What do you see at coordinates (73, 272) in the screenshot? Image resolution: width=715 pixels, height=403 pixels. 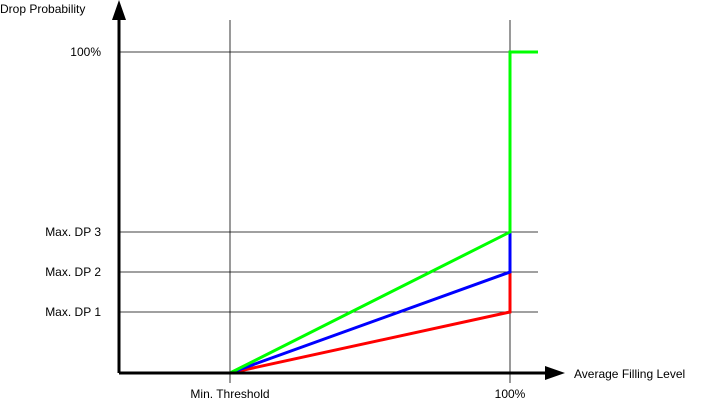 I see `y-tick-label-dp2: Max. DP 2` at bounding box center [73, 272].